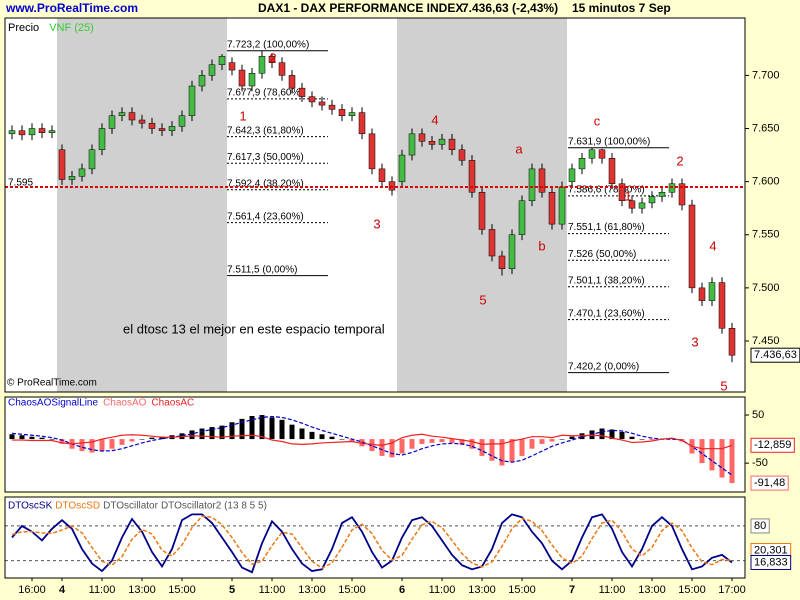 Image resolution: width=800 pixels, height=600 pixels. Describe the element at coordinates (519, 148) in the screenshot. I see `wave-label: a` at that location.